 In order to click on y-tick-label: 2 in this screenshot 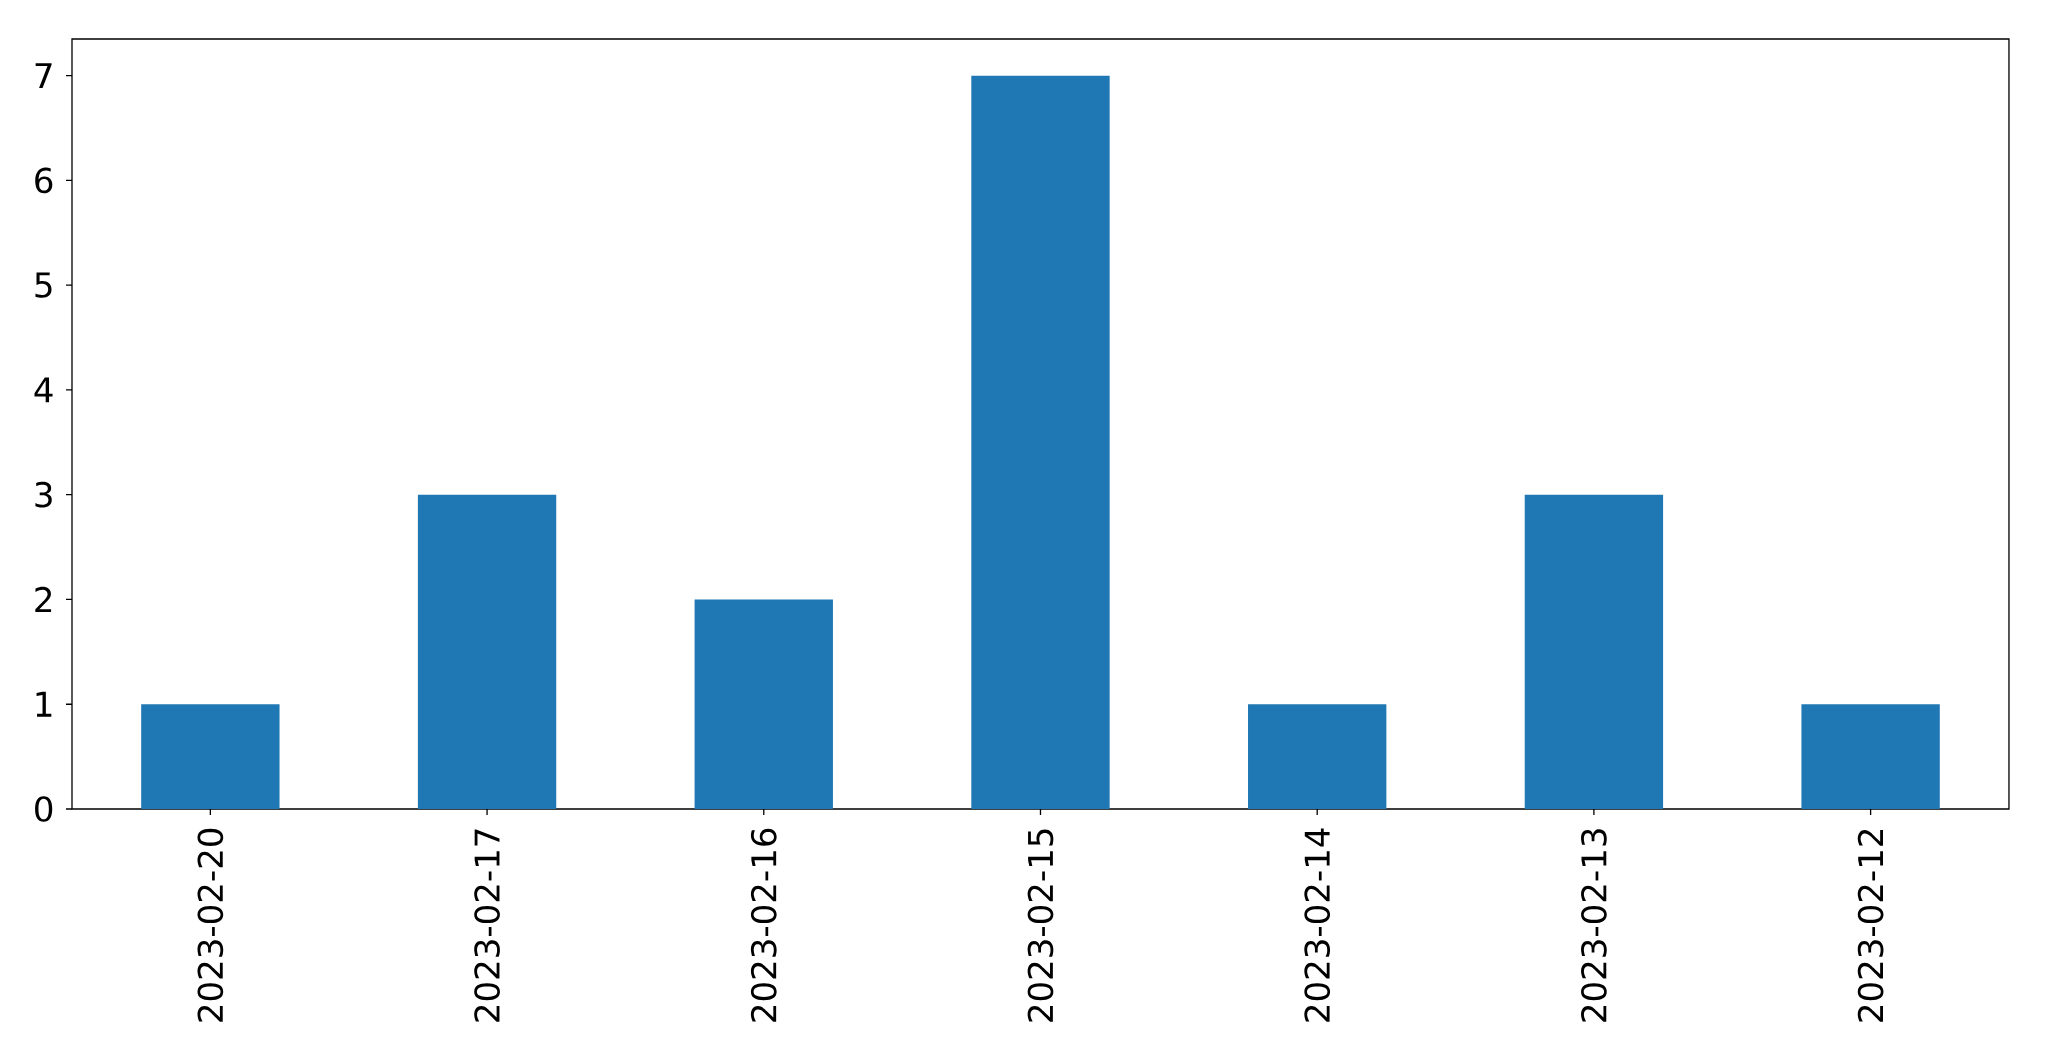, I will do `click(43, 599)`.